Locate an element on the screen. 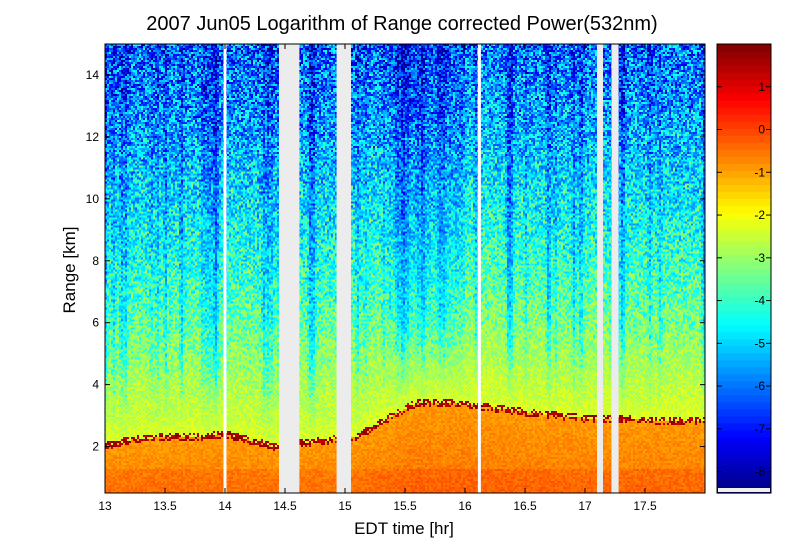 Image resolution: width=796 pixels, height=557 pixels. y-axis-label: Range [km] is located at coordinates (69, 270).